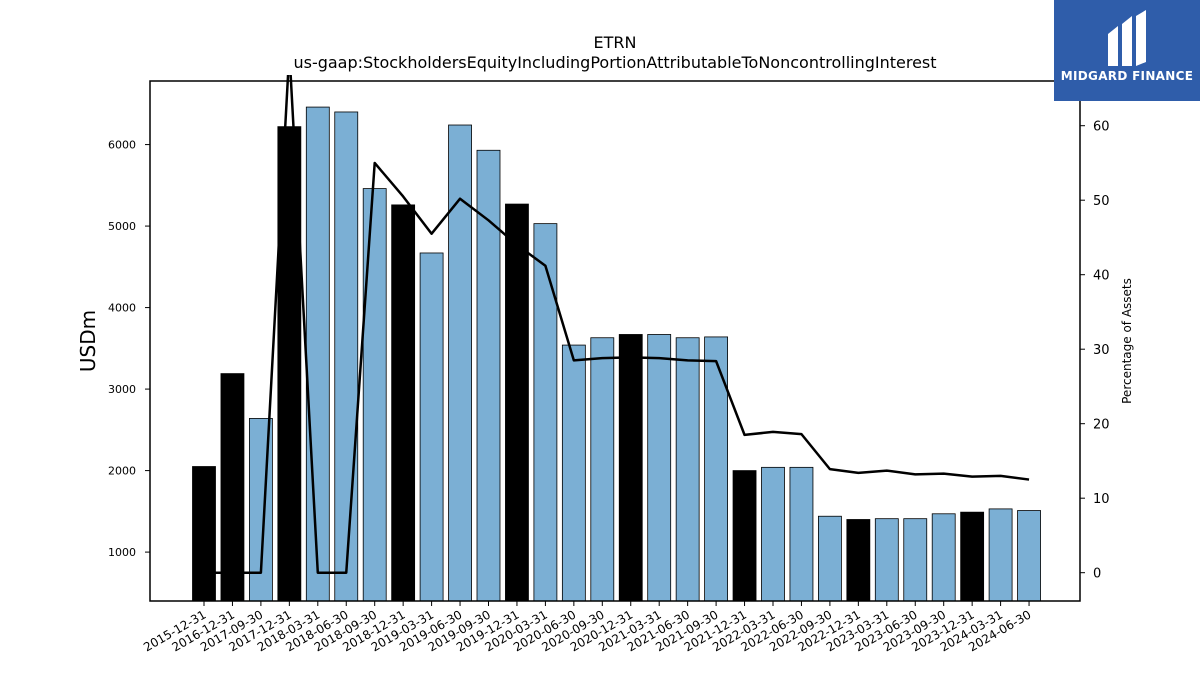  I want to click on y-tick-label: 5000, so click(122, 226).